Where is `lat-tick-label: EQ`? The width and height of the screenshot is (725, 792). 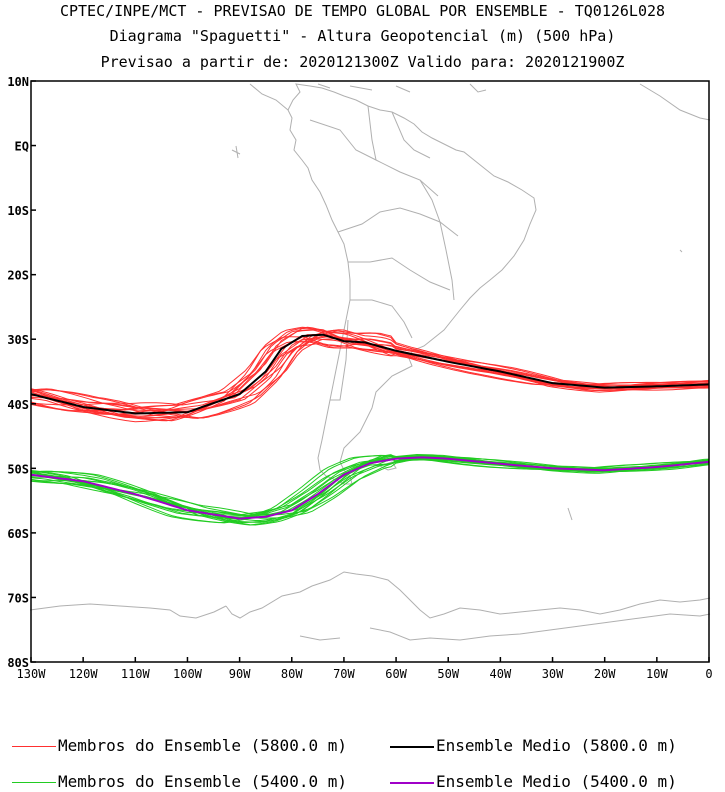 lat-tick-label: EQ is located at coordinates (22, 147).